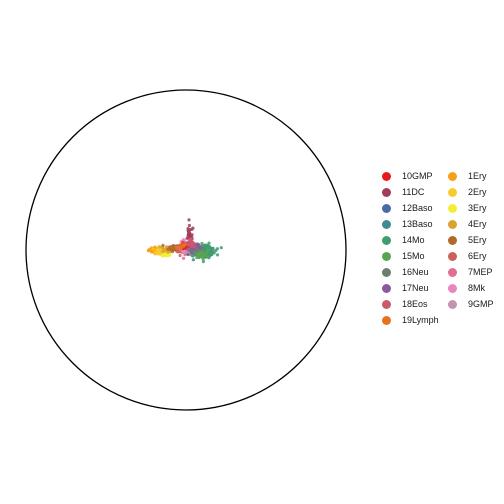 The width and height of the screenshot is (504, 504). I want to click on legend-label: 8Mk, so click(477, 288).